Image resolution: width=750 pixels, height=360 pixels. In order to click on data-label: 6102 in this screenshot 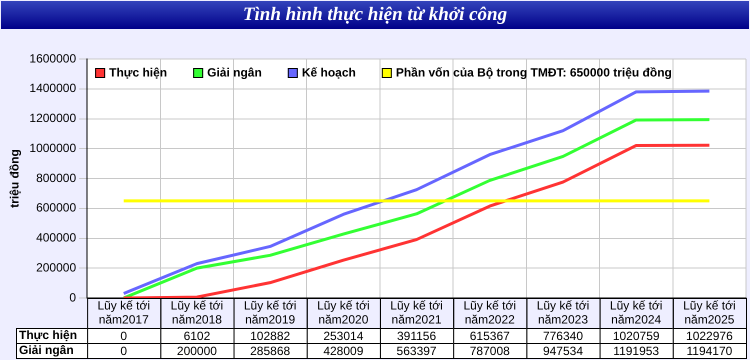, I will do `click(197, 335)`.